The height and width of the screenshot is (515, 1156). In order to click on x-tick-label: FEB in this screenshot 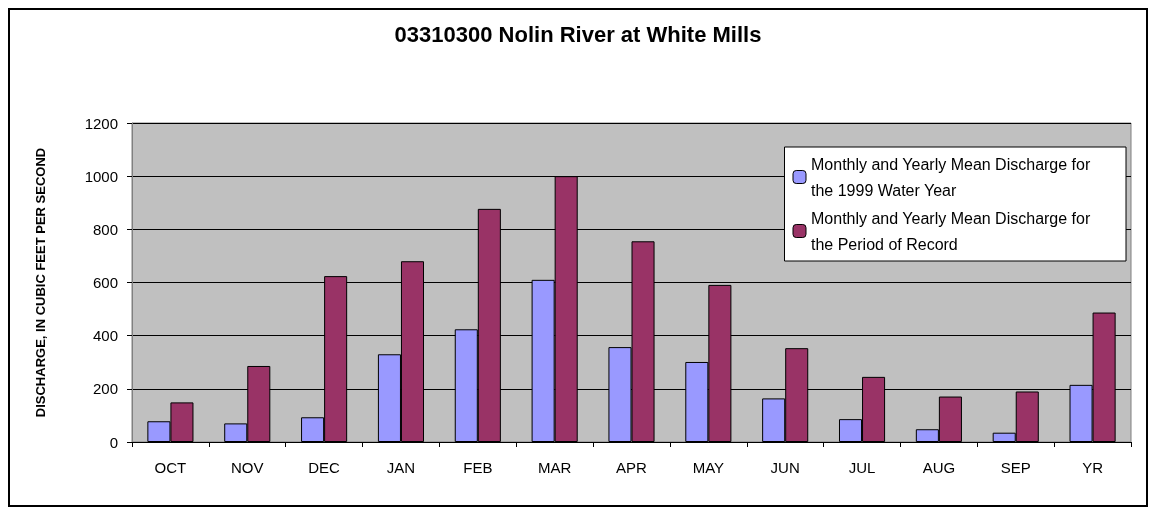, I will do `click(478, 467)`.